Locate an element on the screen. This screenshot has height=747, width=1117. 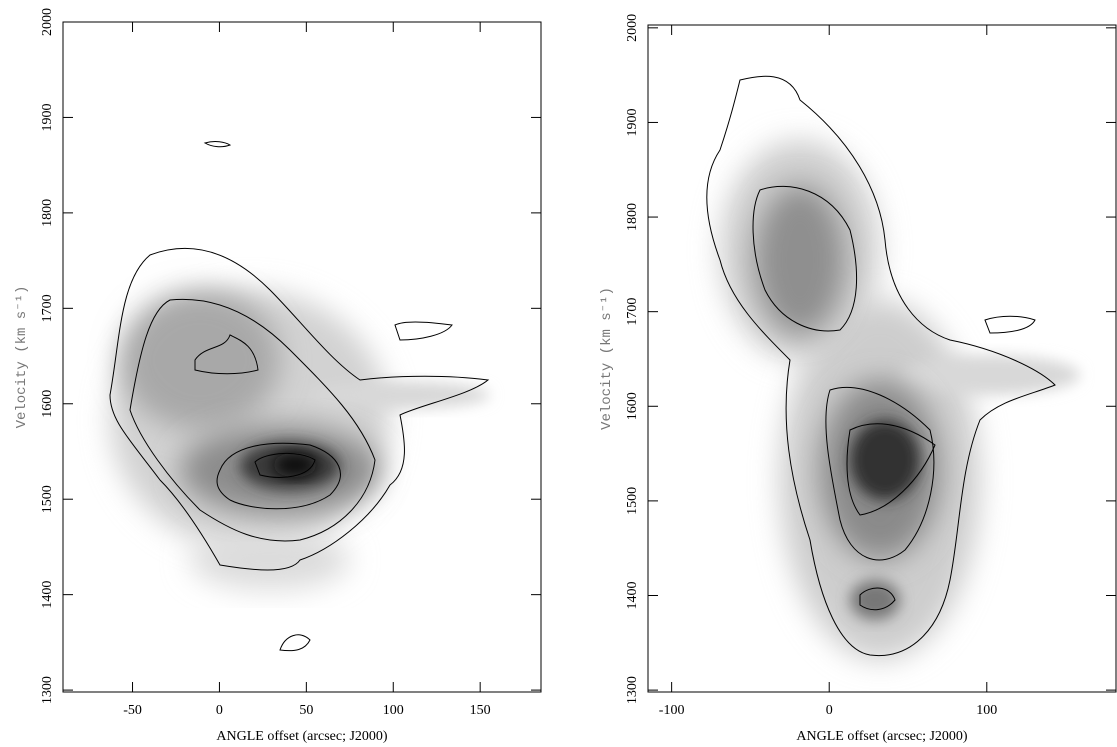
x-tick-label: -50 is located at coordinates (132, 710).